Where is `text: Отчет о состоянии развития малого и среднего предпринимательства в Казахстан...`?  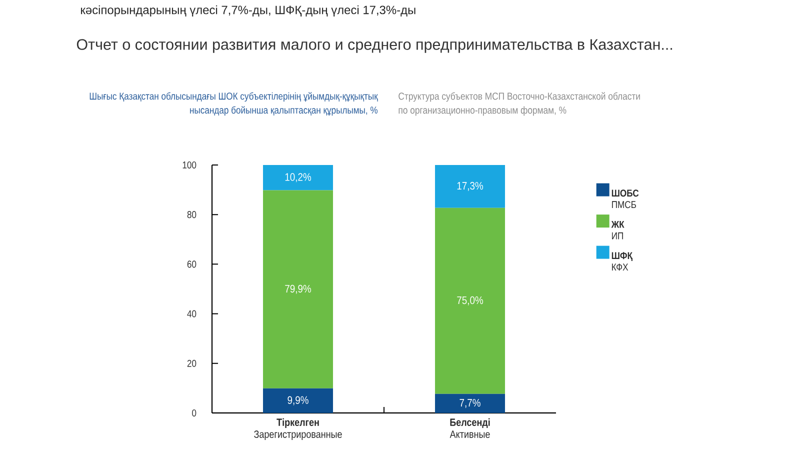
text: Отчет о состоянии развития малого и среднего предпринимательства в Казахстан... is located at coordinates (374, 46).